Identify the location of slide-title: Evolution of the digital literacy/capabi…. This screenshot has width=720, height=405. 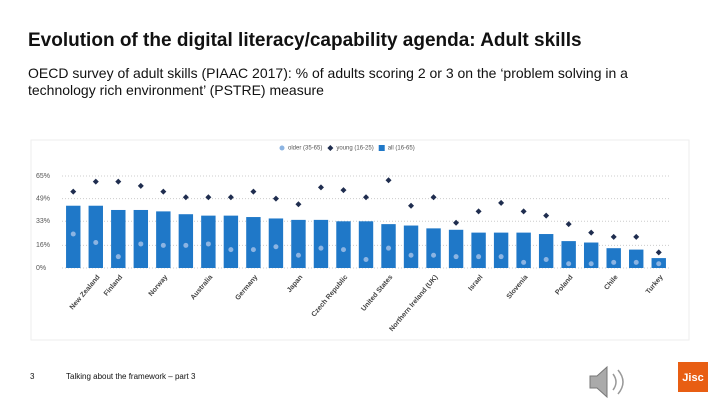
(305, 40).